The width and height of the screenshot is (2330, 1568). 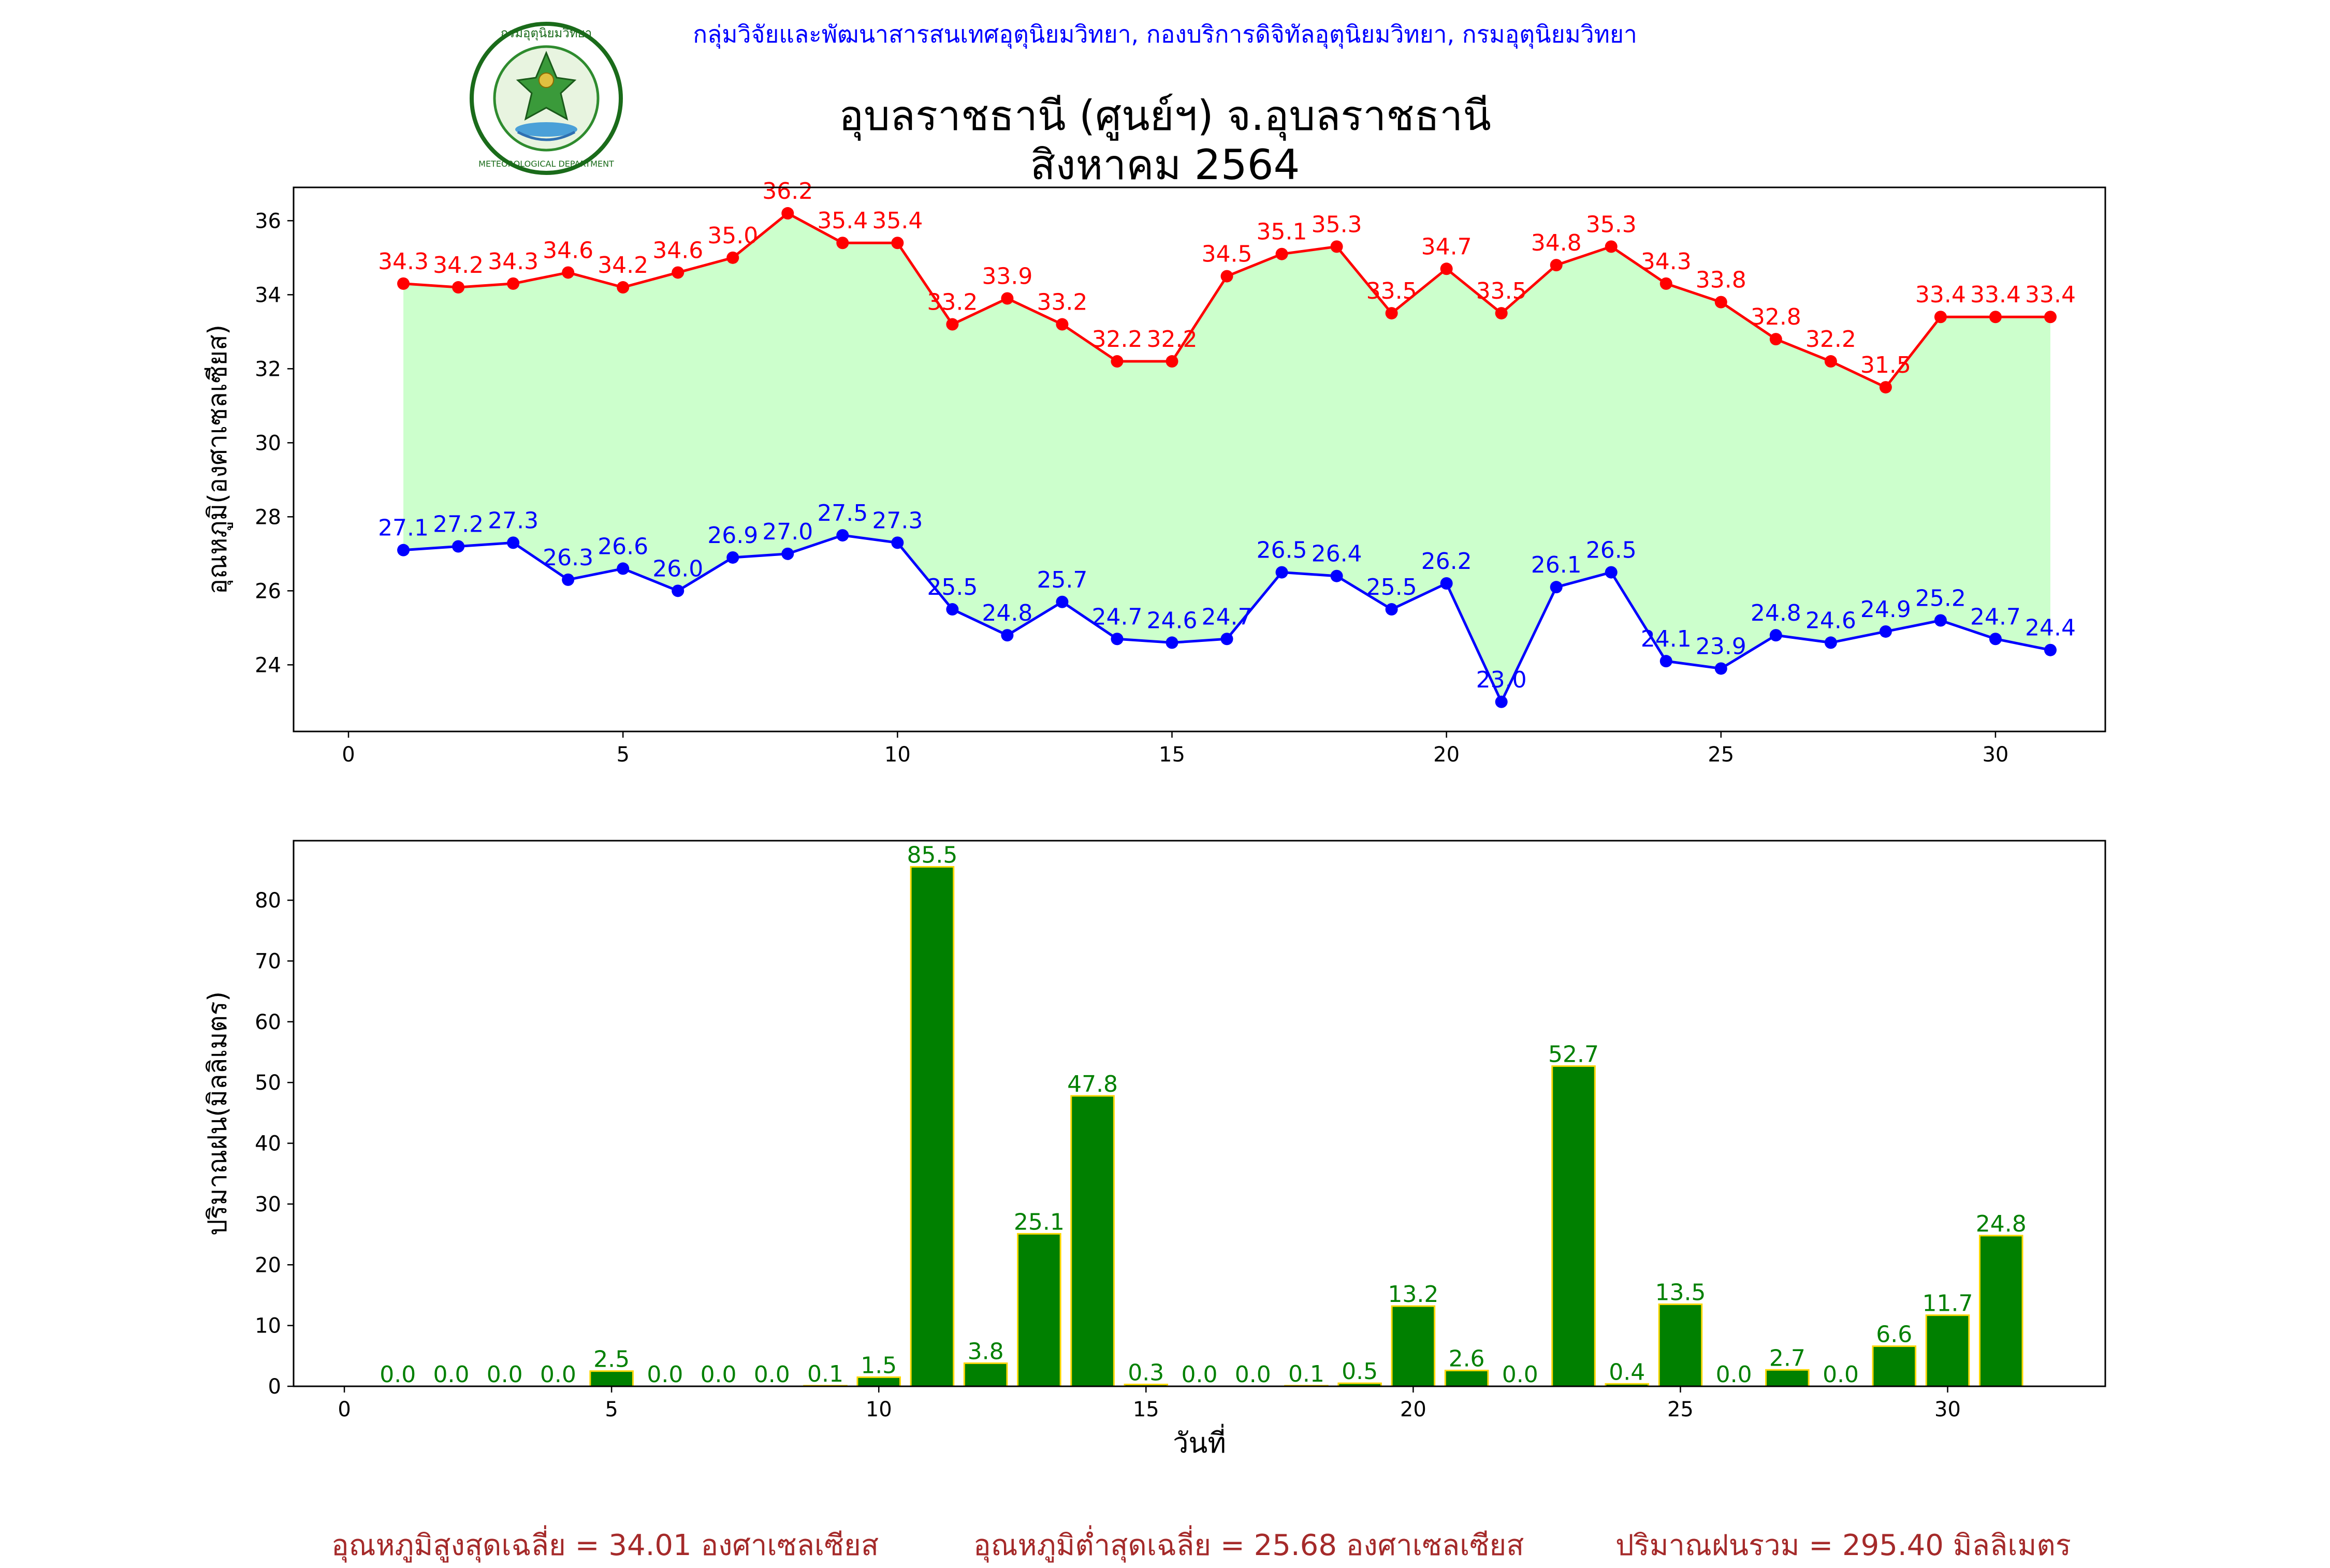 What do you see at coordinates (458, 524) in the screenshot?
I see `min-temp-value-label: 27.2` at bounding box center [458, 524].